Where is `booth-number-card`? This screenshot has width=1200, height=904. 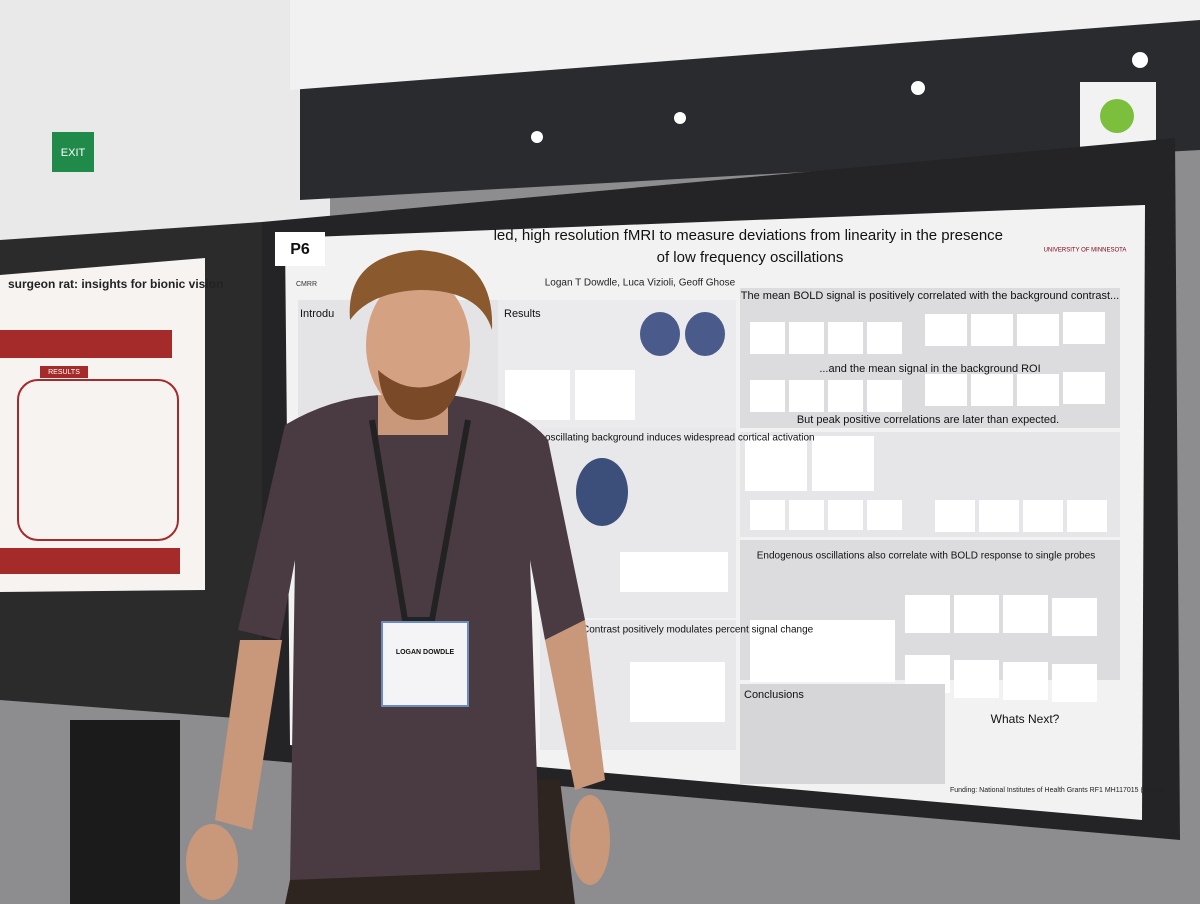
booth-number-card is located at coordinates (300, 249).